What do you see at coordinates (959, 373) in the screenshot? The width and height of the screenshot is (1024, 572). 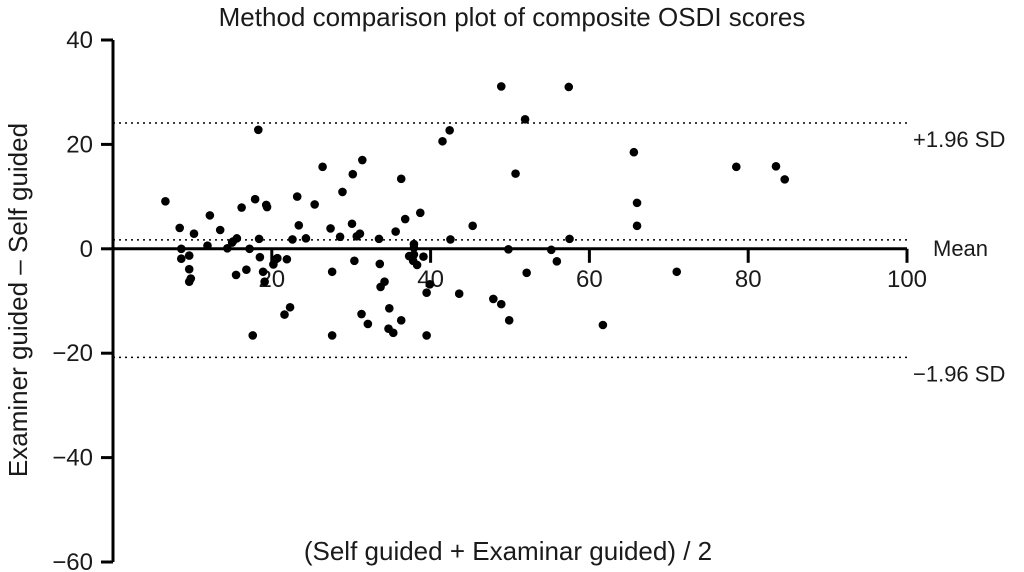 I see `reference-line-label: −1.96 SD` at bounding box center [959, 373].